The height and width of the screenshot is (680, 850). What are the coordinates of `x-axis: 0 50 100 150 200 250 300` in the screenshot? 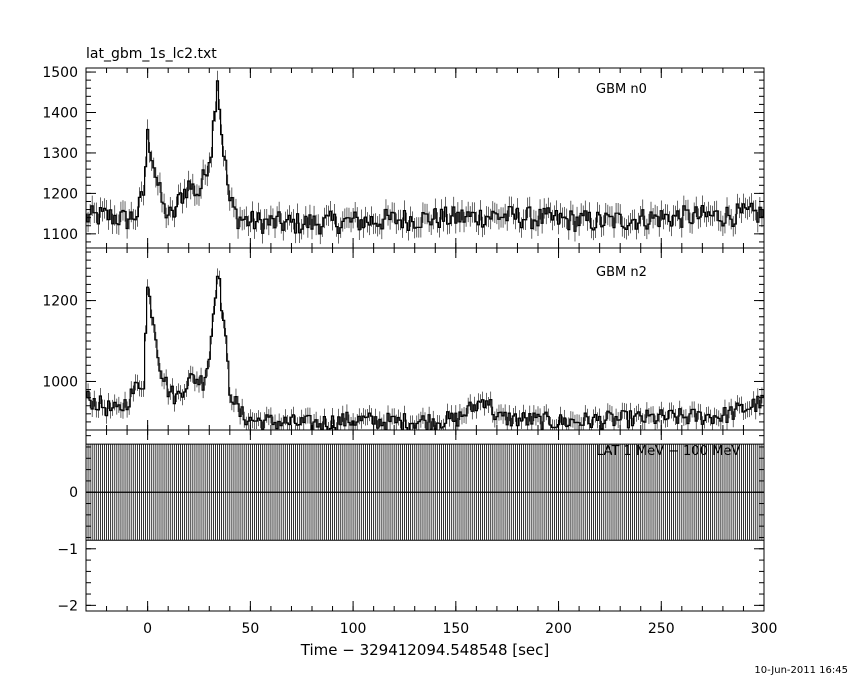 It's located at (460, 629).